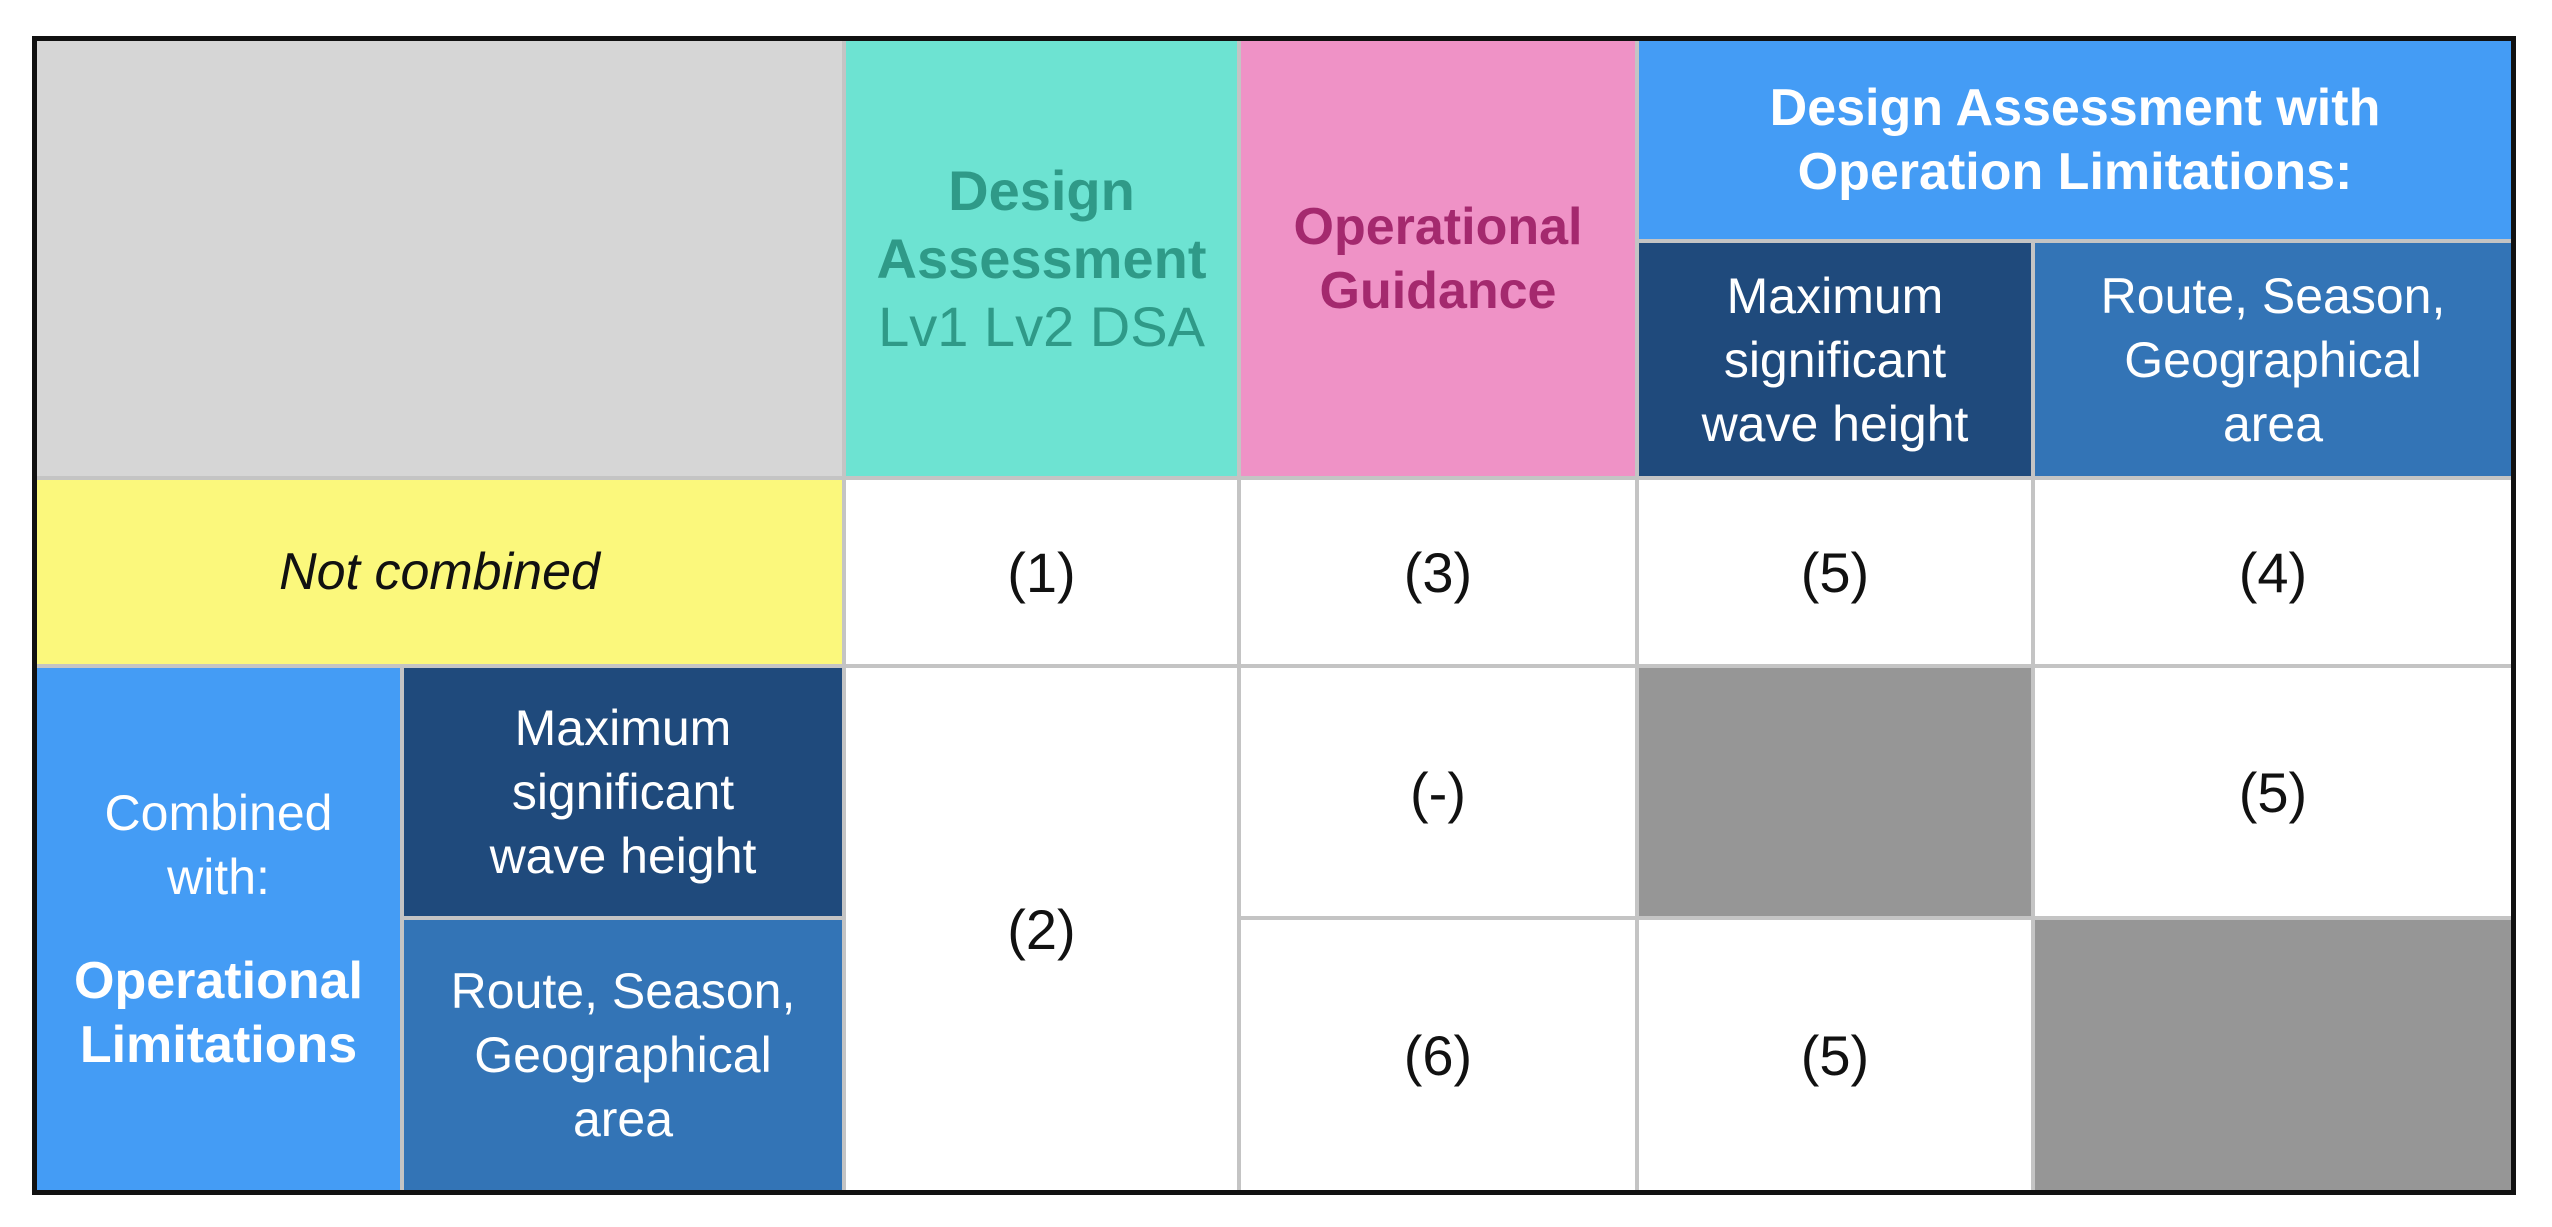 This screenshot has height=1227, width=2552. What do you see at coordinates (218, 1045) in the screenshot?
I see `combined-label-bold-line2: Limitations` at bounding box center [218, 1045].